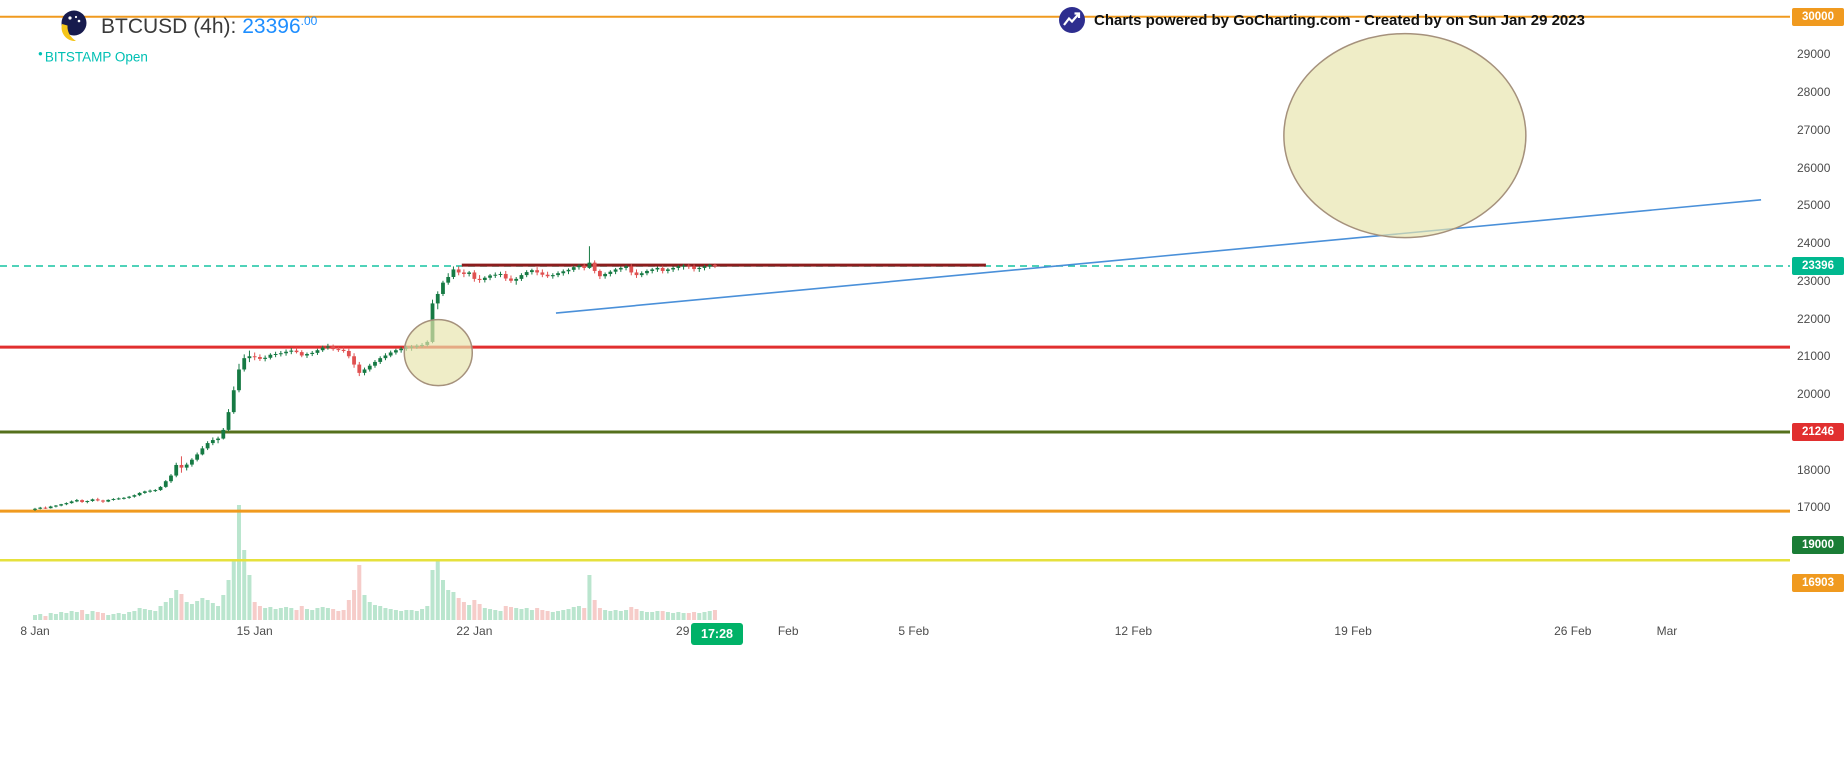 This screenshot has width=1848, height=771. Describe the element at coordinates (1158, 256) in the screenshot. I see `trendline` at that location.